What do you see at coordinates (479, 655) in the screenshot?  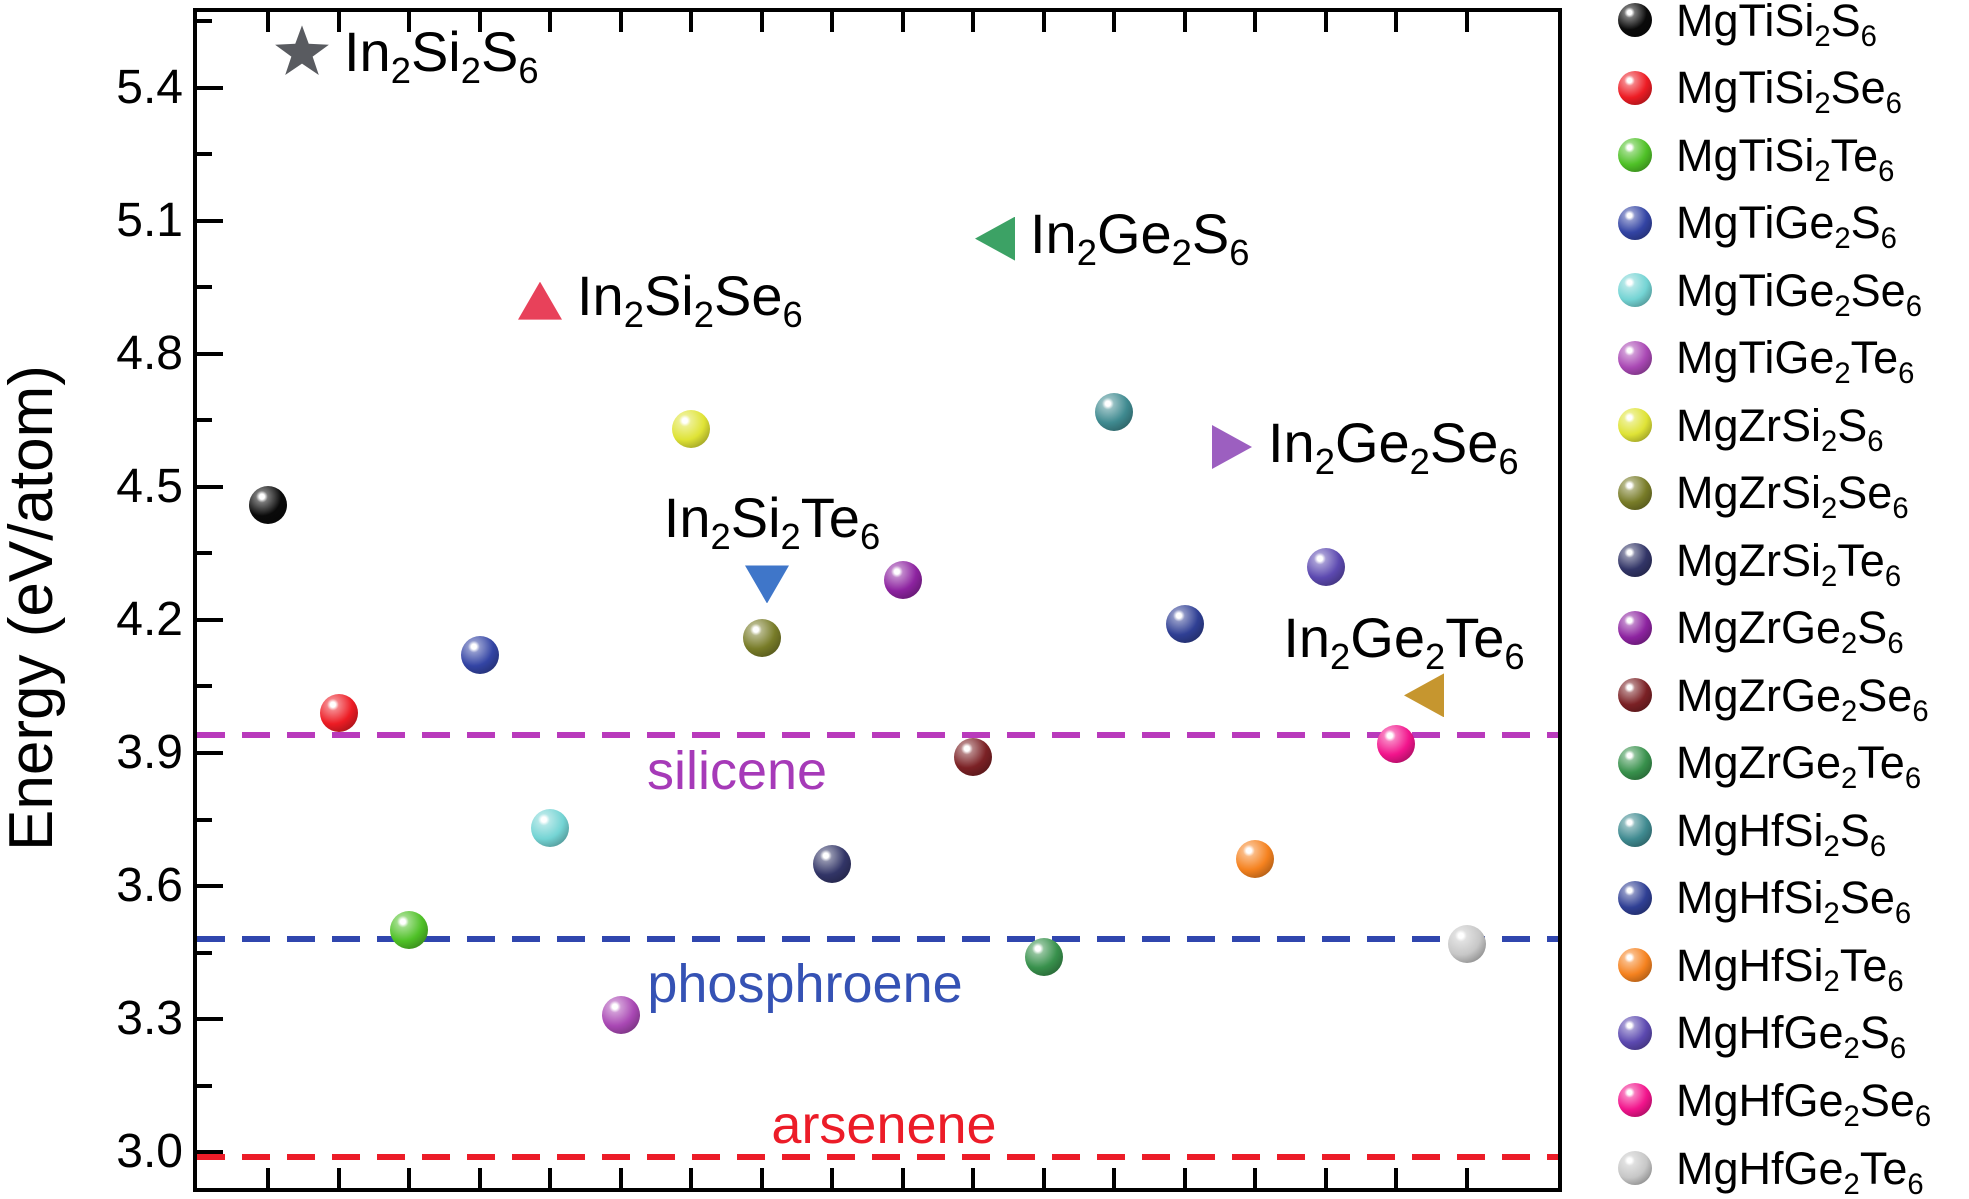 I see `data-point-MgTiGe2S6` at bounding box center [479, 655].